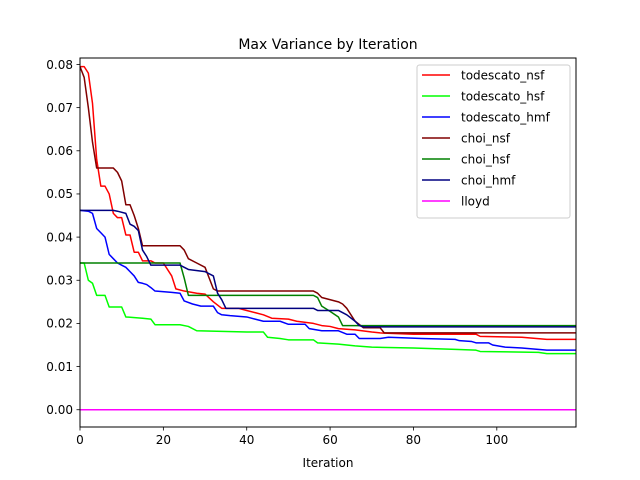 This screenshot has height=480, width=640. I want to click on y-tick-label: 0.02, so click(59, 324).